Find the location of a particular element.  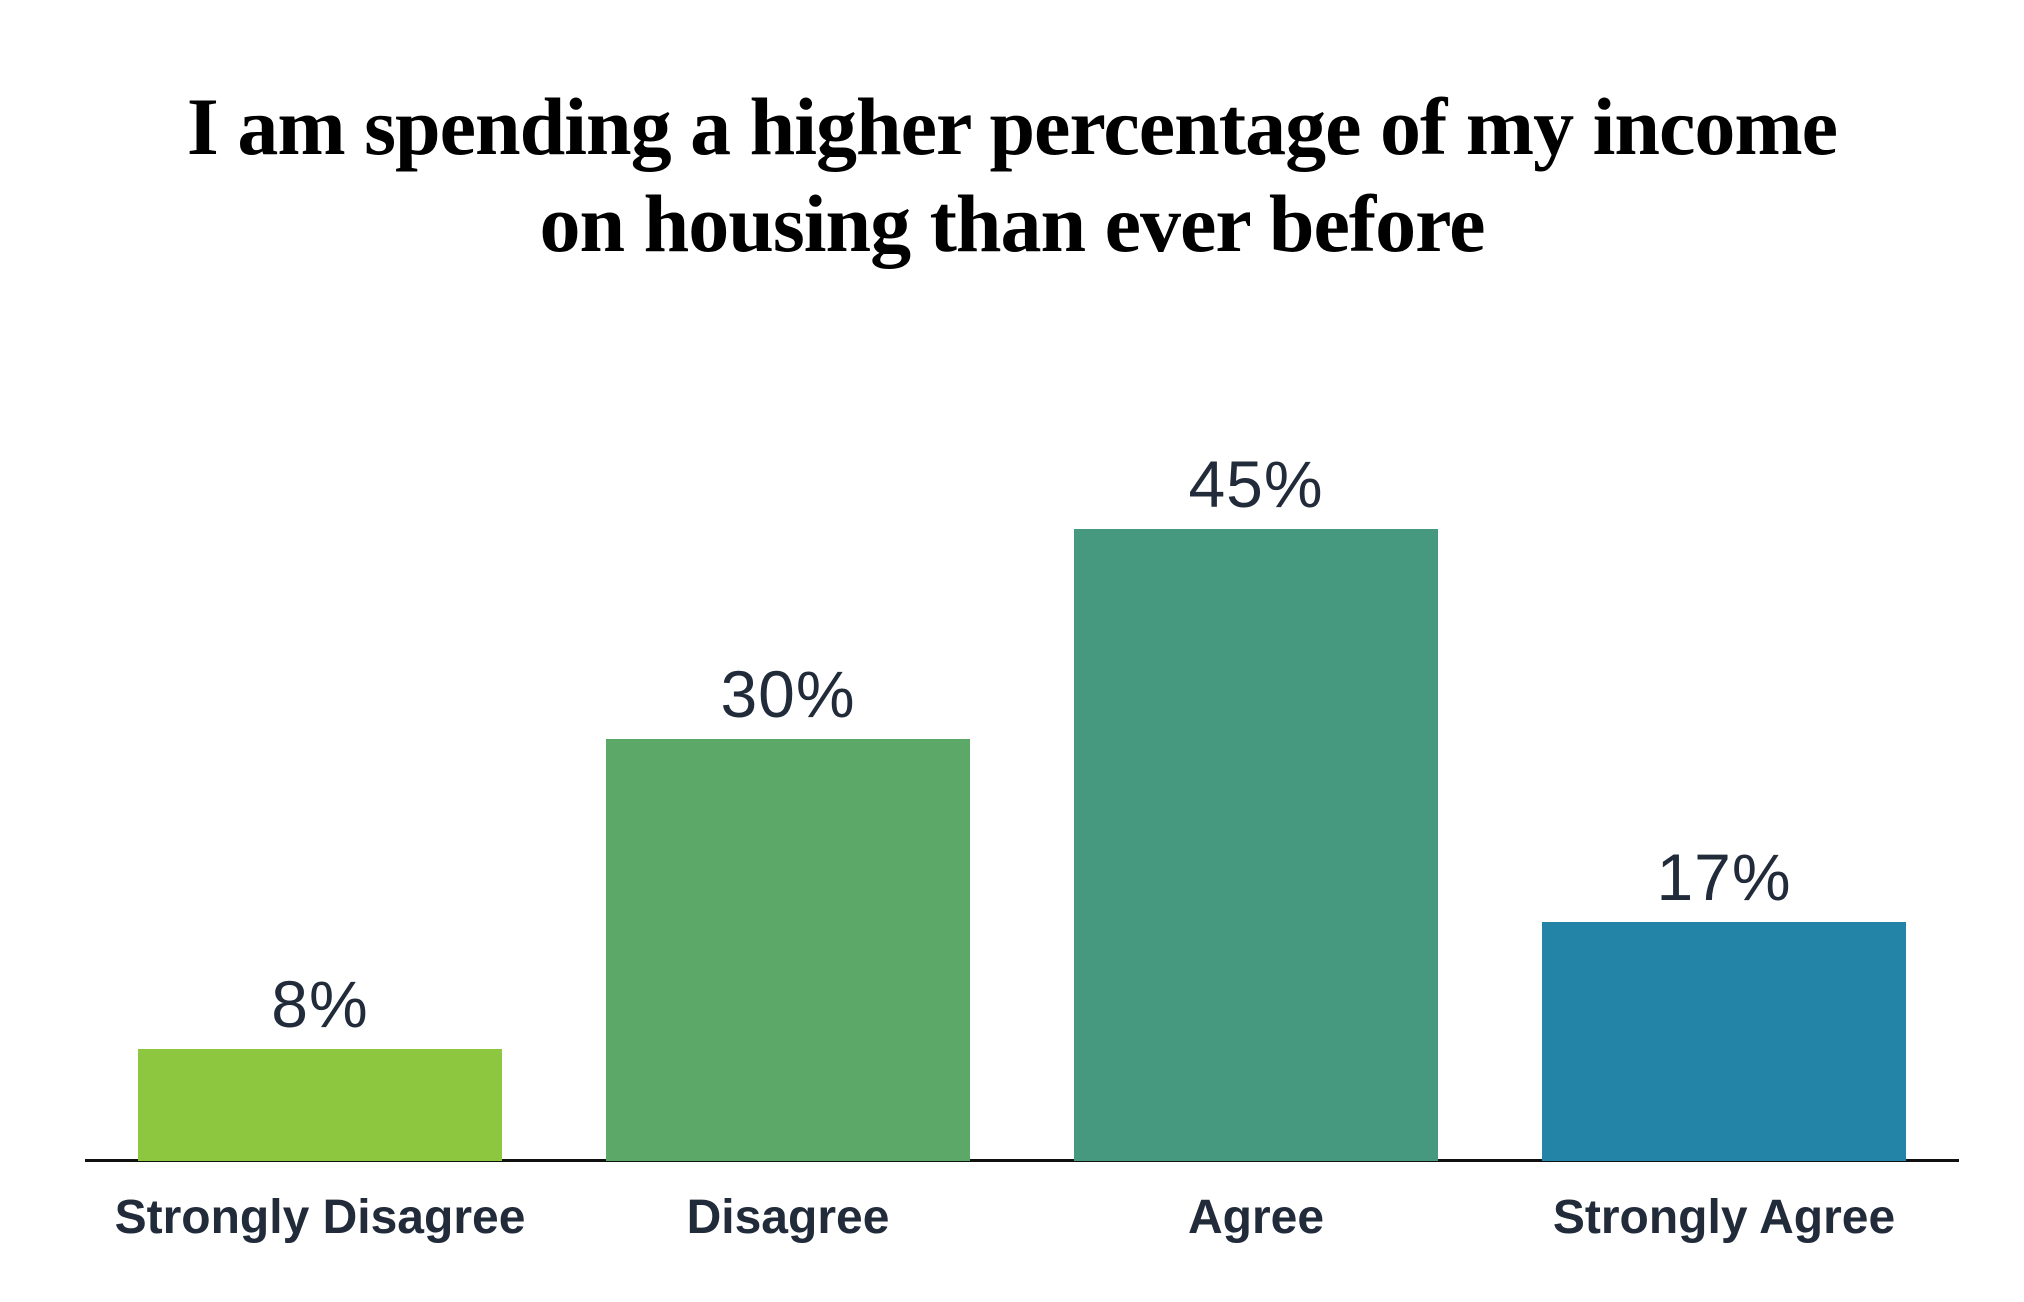

chart-title-line-2: on housing than ever before is located at coordinates (1012, 223).